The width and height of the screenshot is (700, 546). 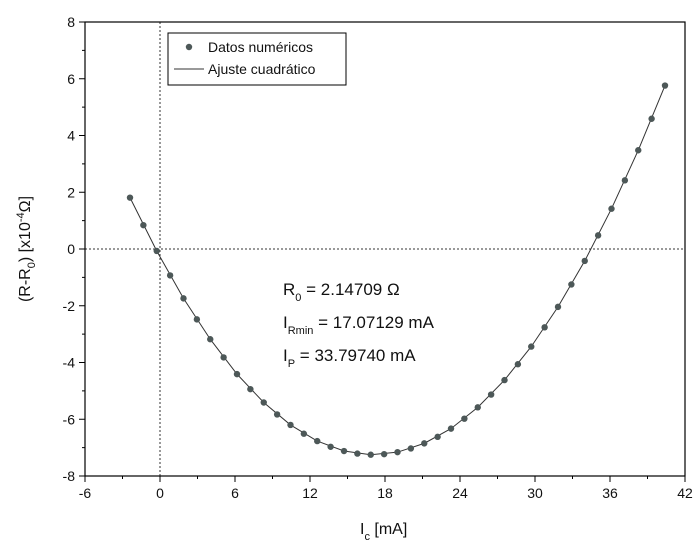 What do you see at coordinates (71, 192) in the screenshot?
I see `y-tick-label: 2` at bounding box center [71, 192].